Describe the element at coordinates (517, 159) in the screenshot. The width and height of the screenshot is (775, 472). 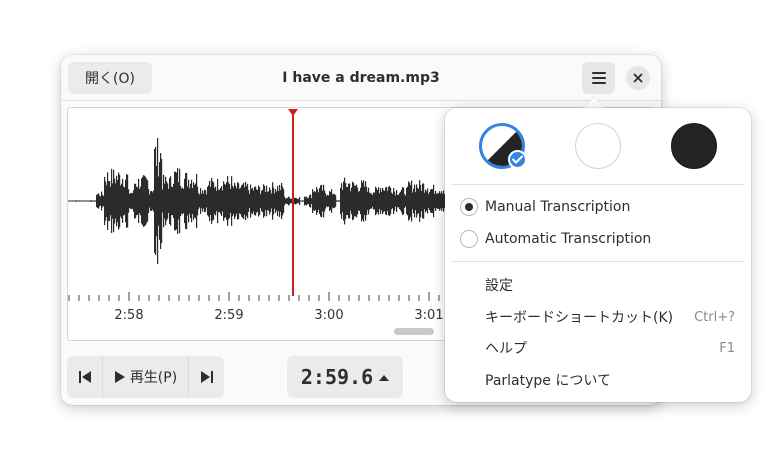
I see `checkmark-icon` at that location.